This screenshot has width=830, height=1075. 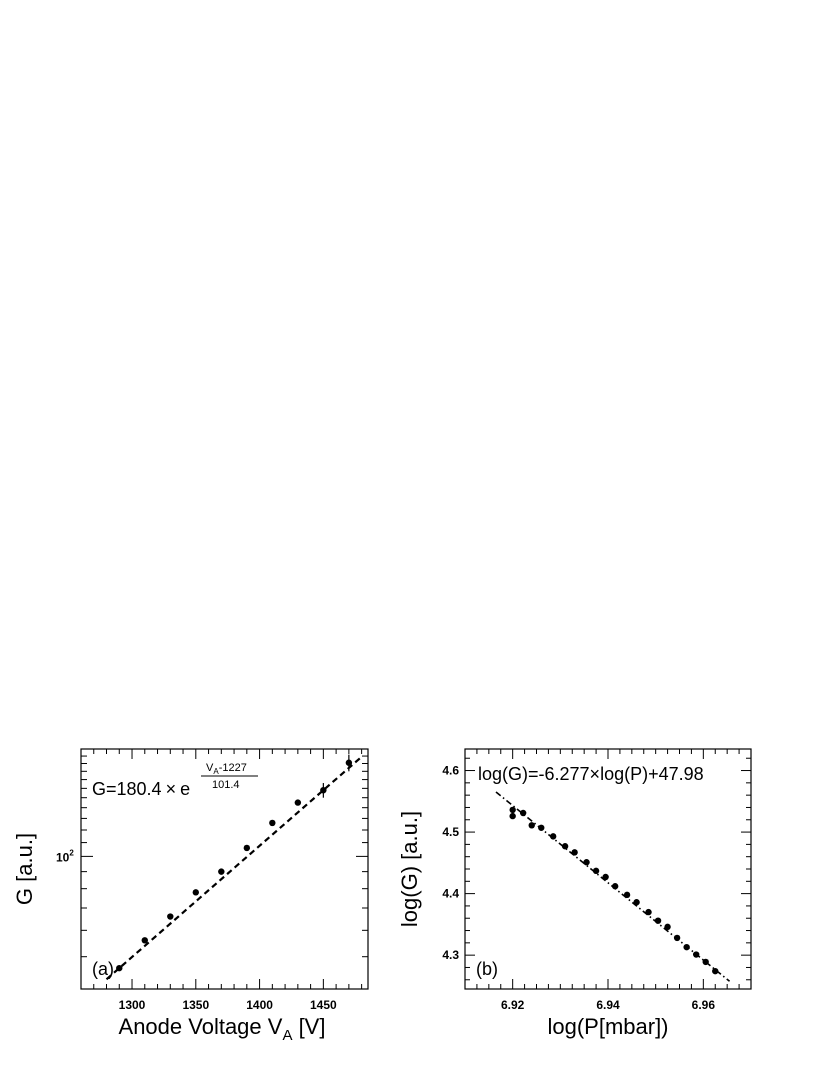 I want to click on panel-b-tick-labels: 6.92 6.94 6.96 4.3 4.4 4.5 4.6, so click(x=578, y=888).